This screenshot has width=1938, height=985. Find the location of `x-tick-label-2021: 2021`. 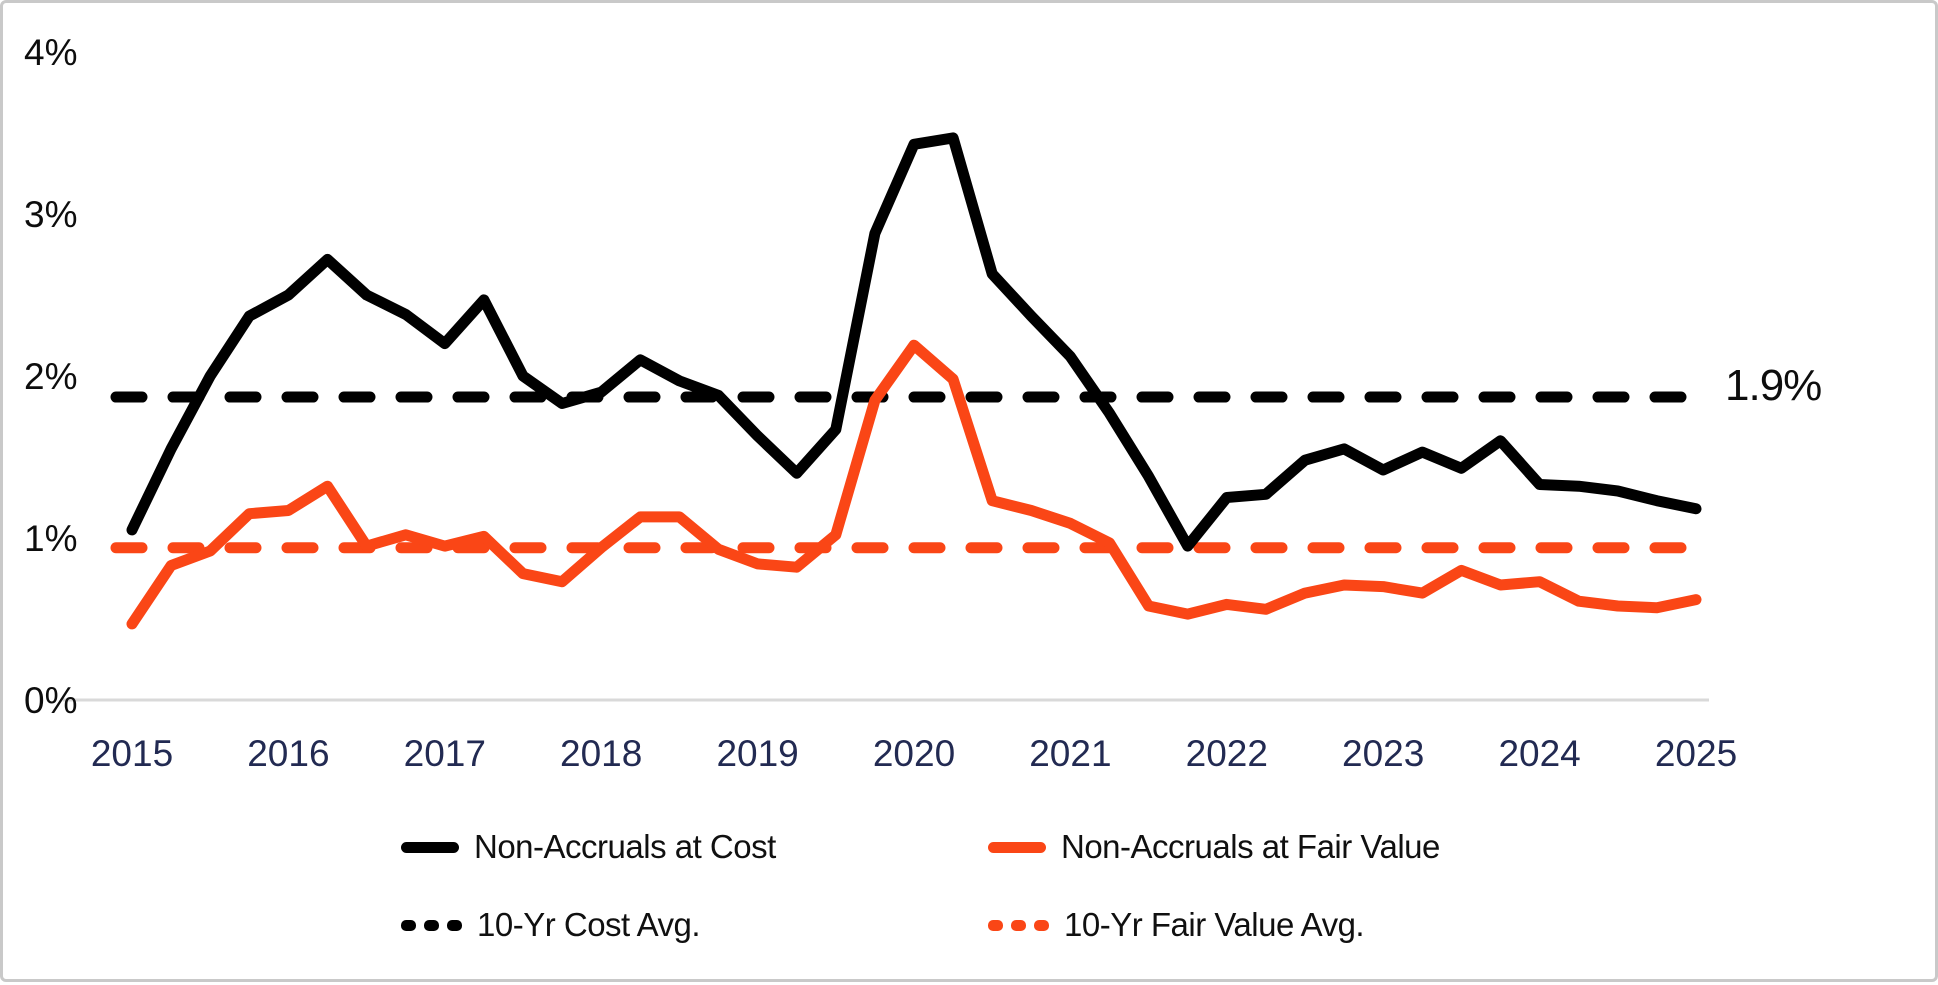

x-tick-label-2021: 2021 is located at coordinates (1070, 753).